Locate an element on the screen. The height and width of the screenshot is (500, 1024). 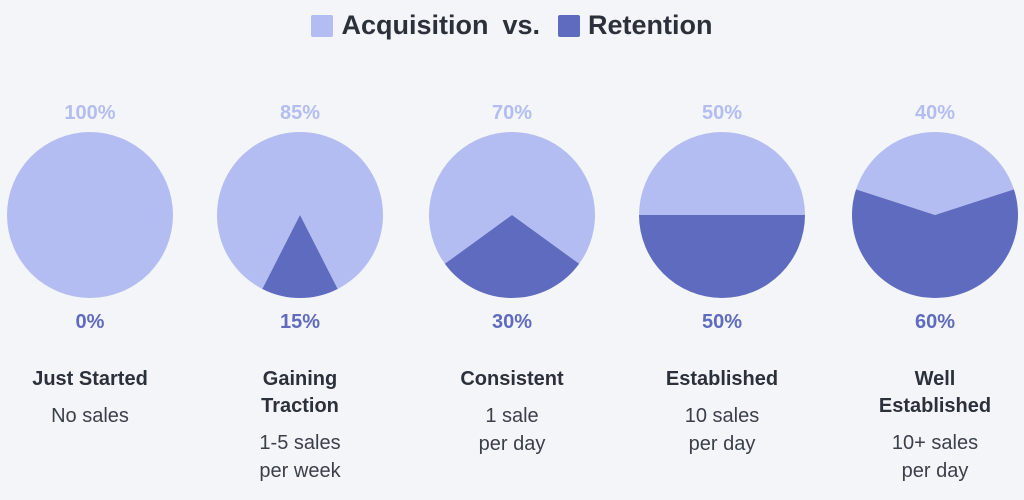
category: Well Established 10+ sales per day is located at coordinates (935, 425).